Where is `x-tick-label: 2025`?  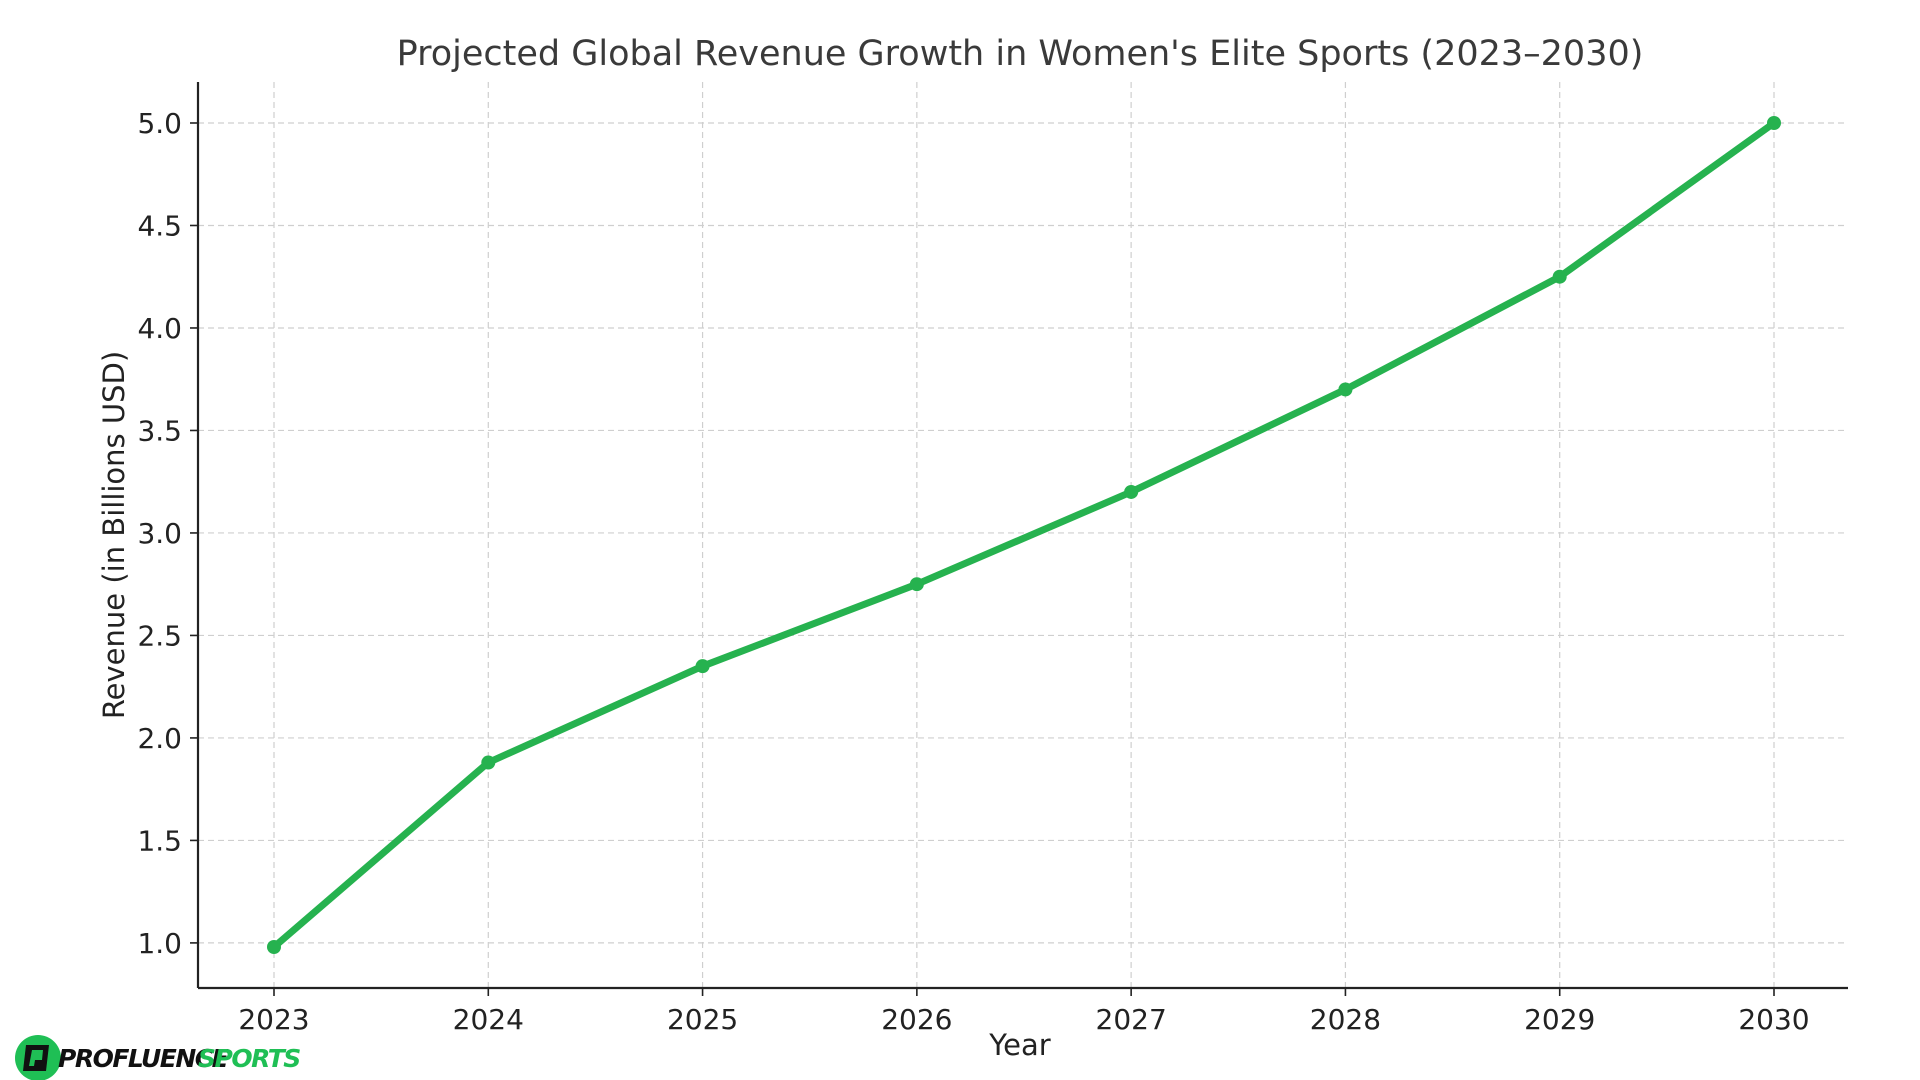
x-tick-label: 2025 is located at coordinates (702, 1019).